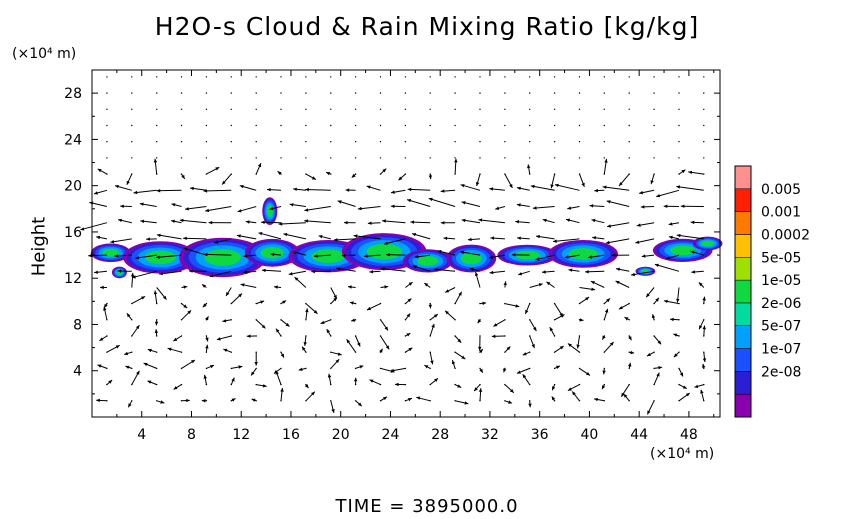 This screenshot has height=519, width=854. Describe the element at coordinates (781, 190) in the screenshot. I see `colorbar-label: 0.005` at that location.